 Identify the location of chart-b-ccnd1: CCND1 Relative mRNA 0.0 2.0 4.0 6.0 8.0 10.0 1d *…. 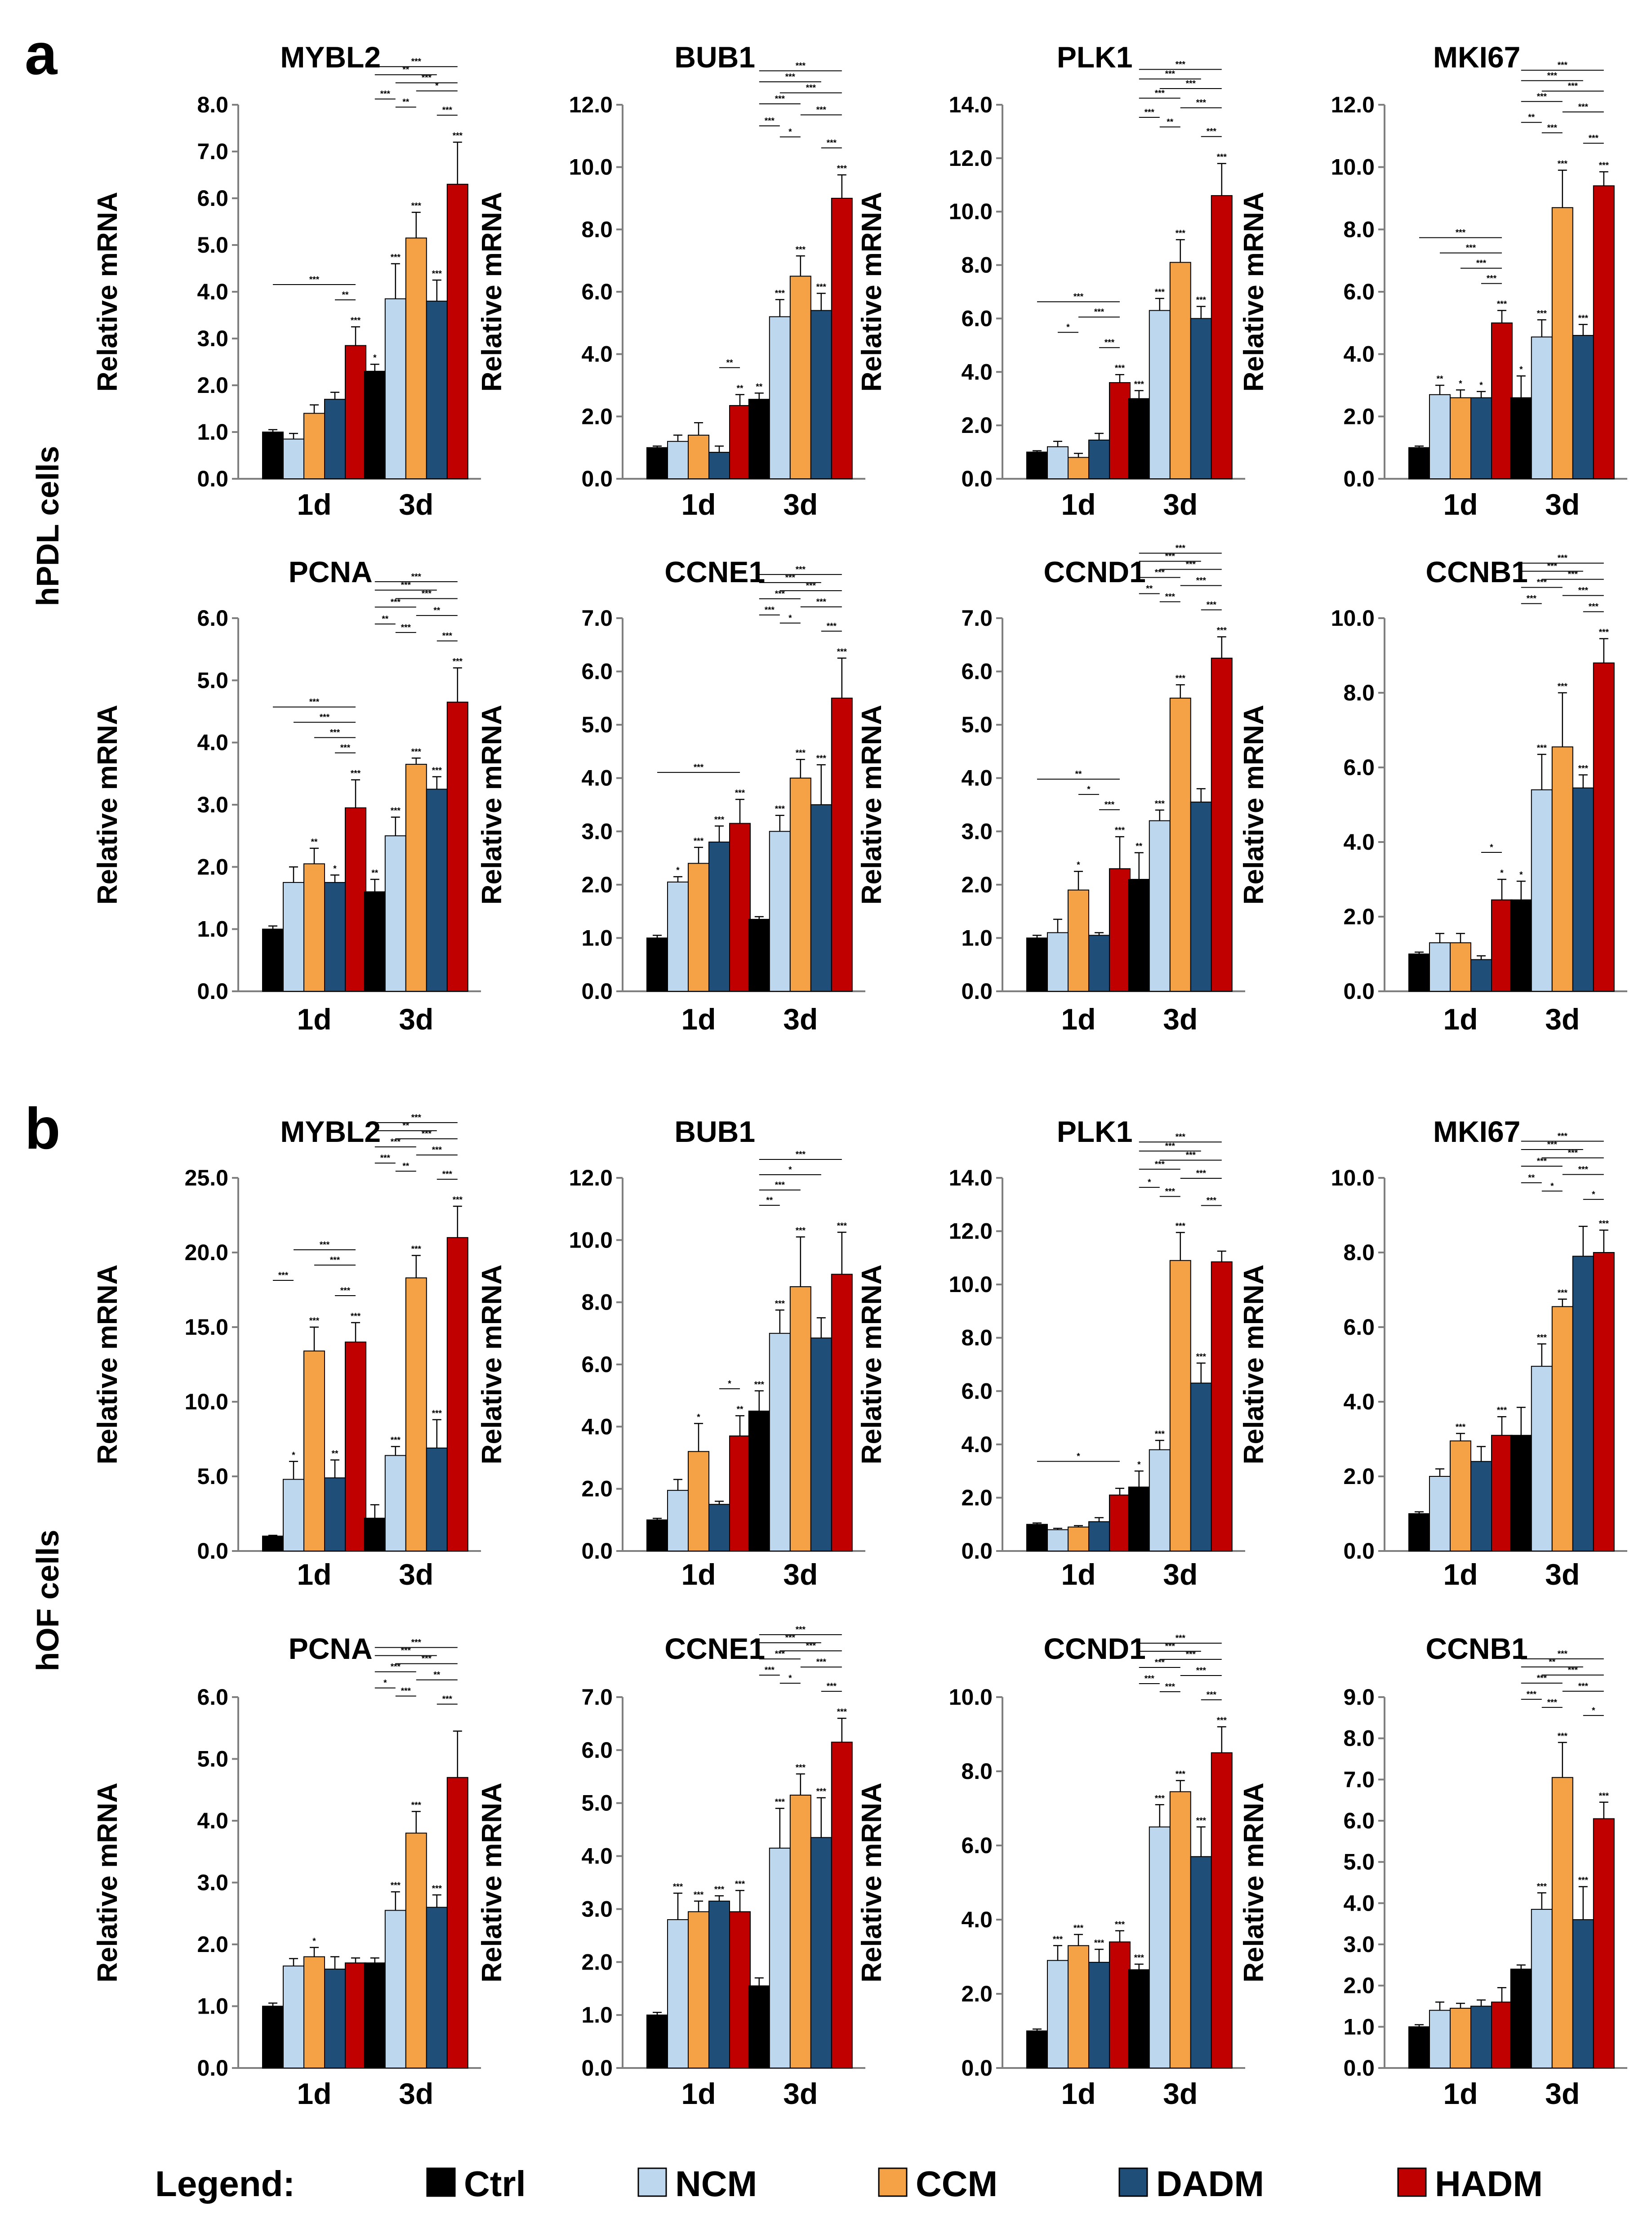
(1051, 1871).